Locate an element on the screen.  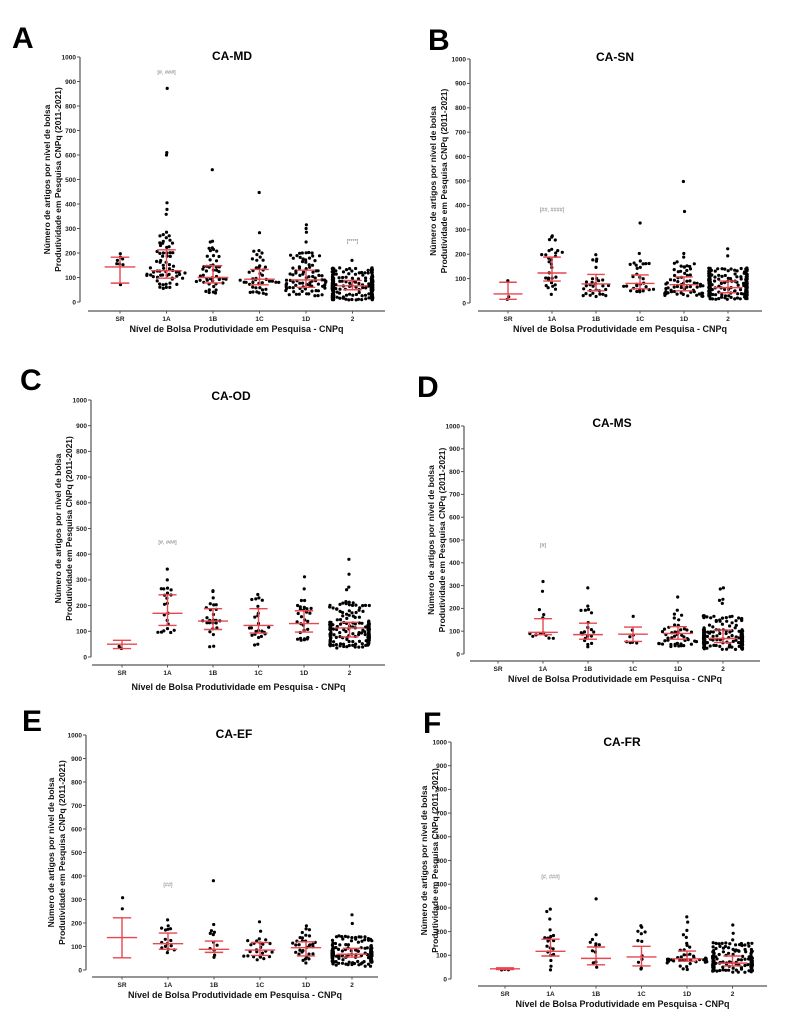
y-tick-label: 100 is located at coordinates (76, 947).